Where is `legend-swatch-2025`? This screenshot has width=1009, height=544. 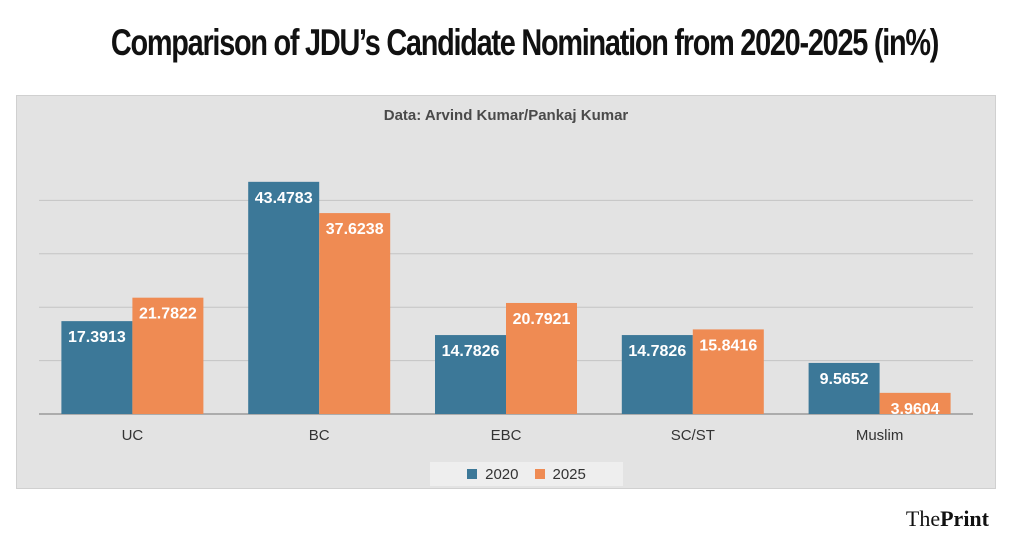 legend-swatch-2025 is located at coordinates (539, 474).